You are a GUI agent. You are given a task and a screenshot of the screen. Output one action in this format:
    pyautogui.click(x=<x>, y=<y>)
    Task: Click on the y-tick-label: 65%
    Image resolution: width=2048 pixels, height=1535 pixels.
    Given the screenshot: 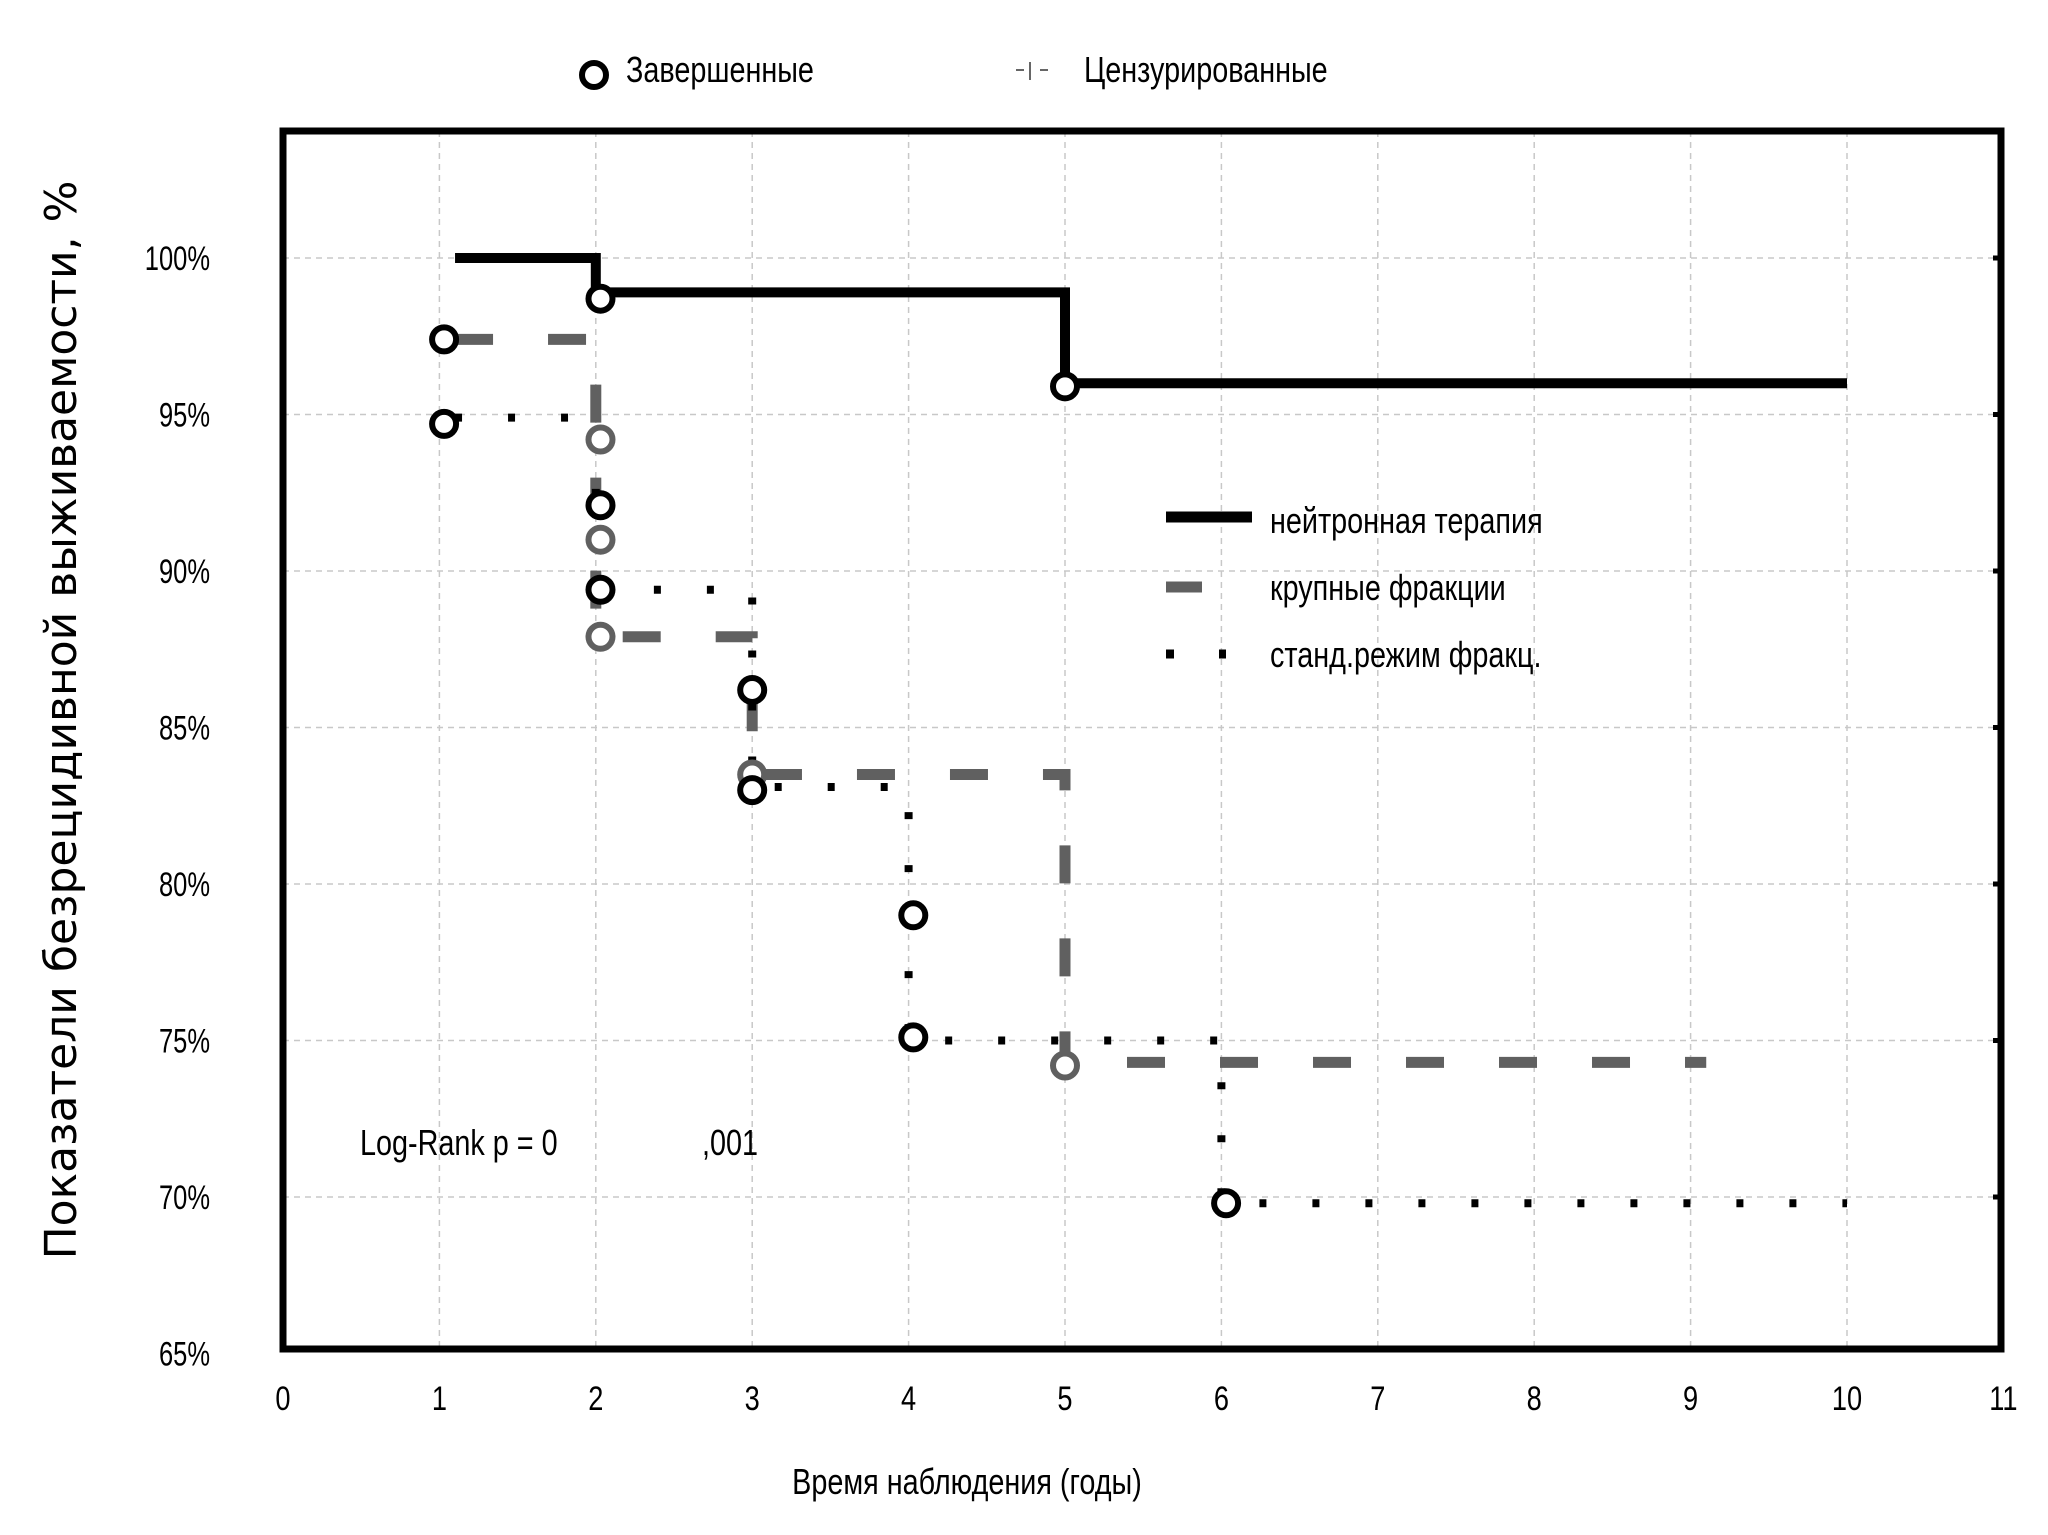 What is the action you would take?
    pyautogui.click(x=184, y=1354)
    